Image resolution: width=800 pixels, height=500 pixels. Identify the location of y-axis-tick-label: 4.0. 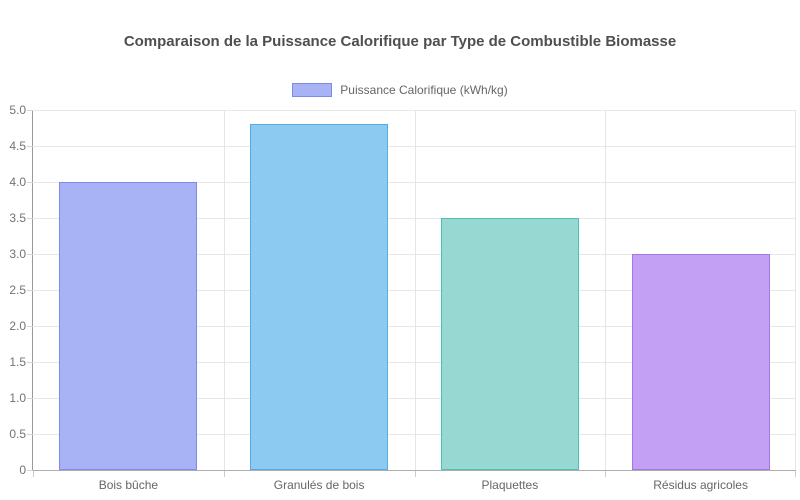
(17, 182).